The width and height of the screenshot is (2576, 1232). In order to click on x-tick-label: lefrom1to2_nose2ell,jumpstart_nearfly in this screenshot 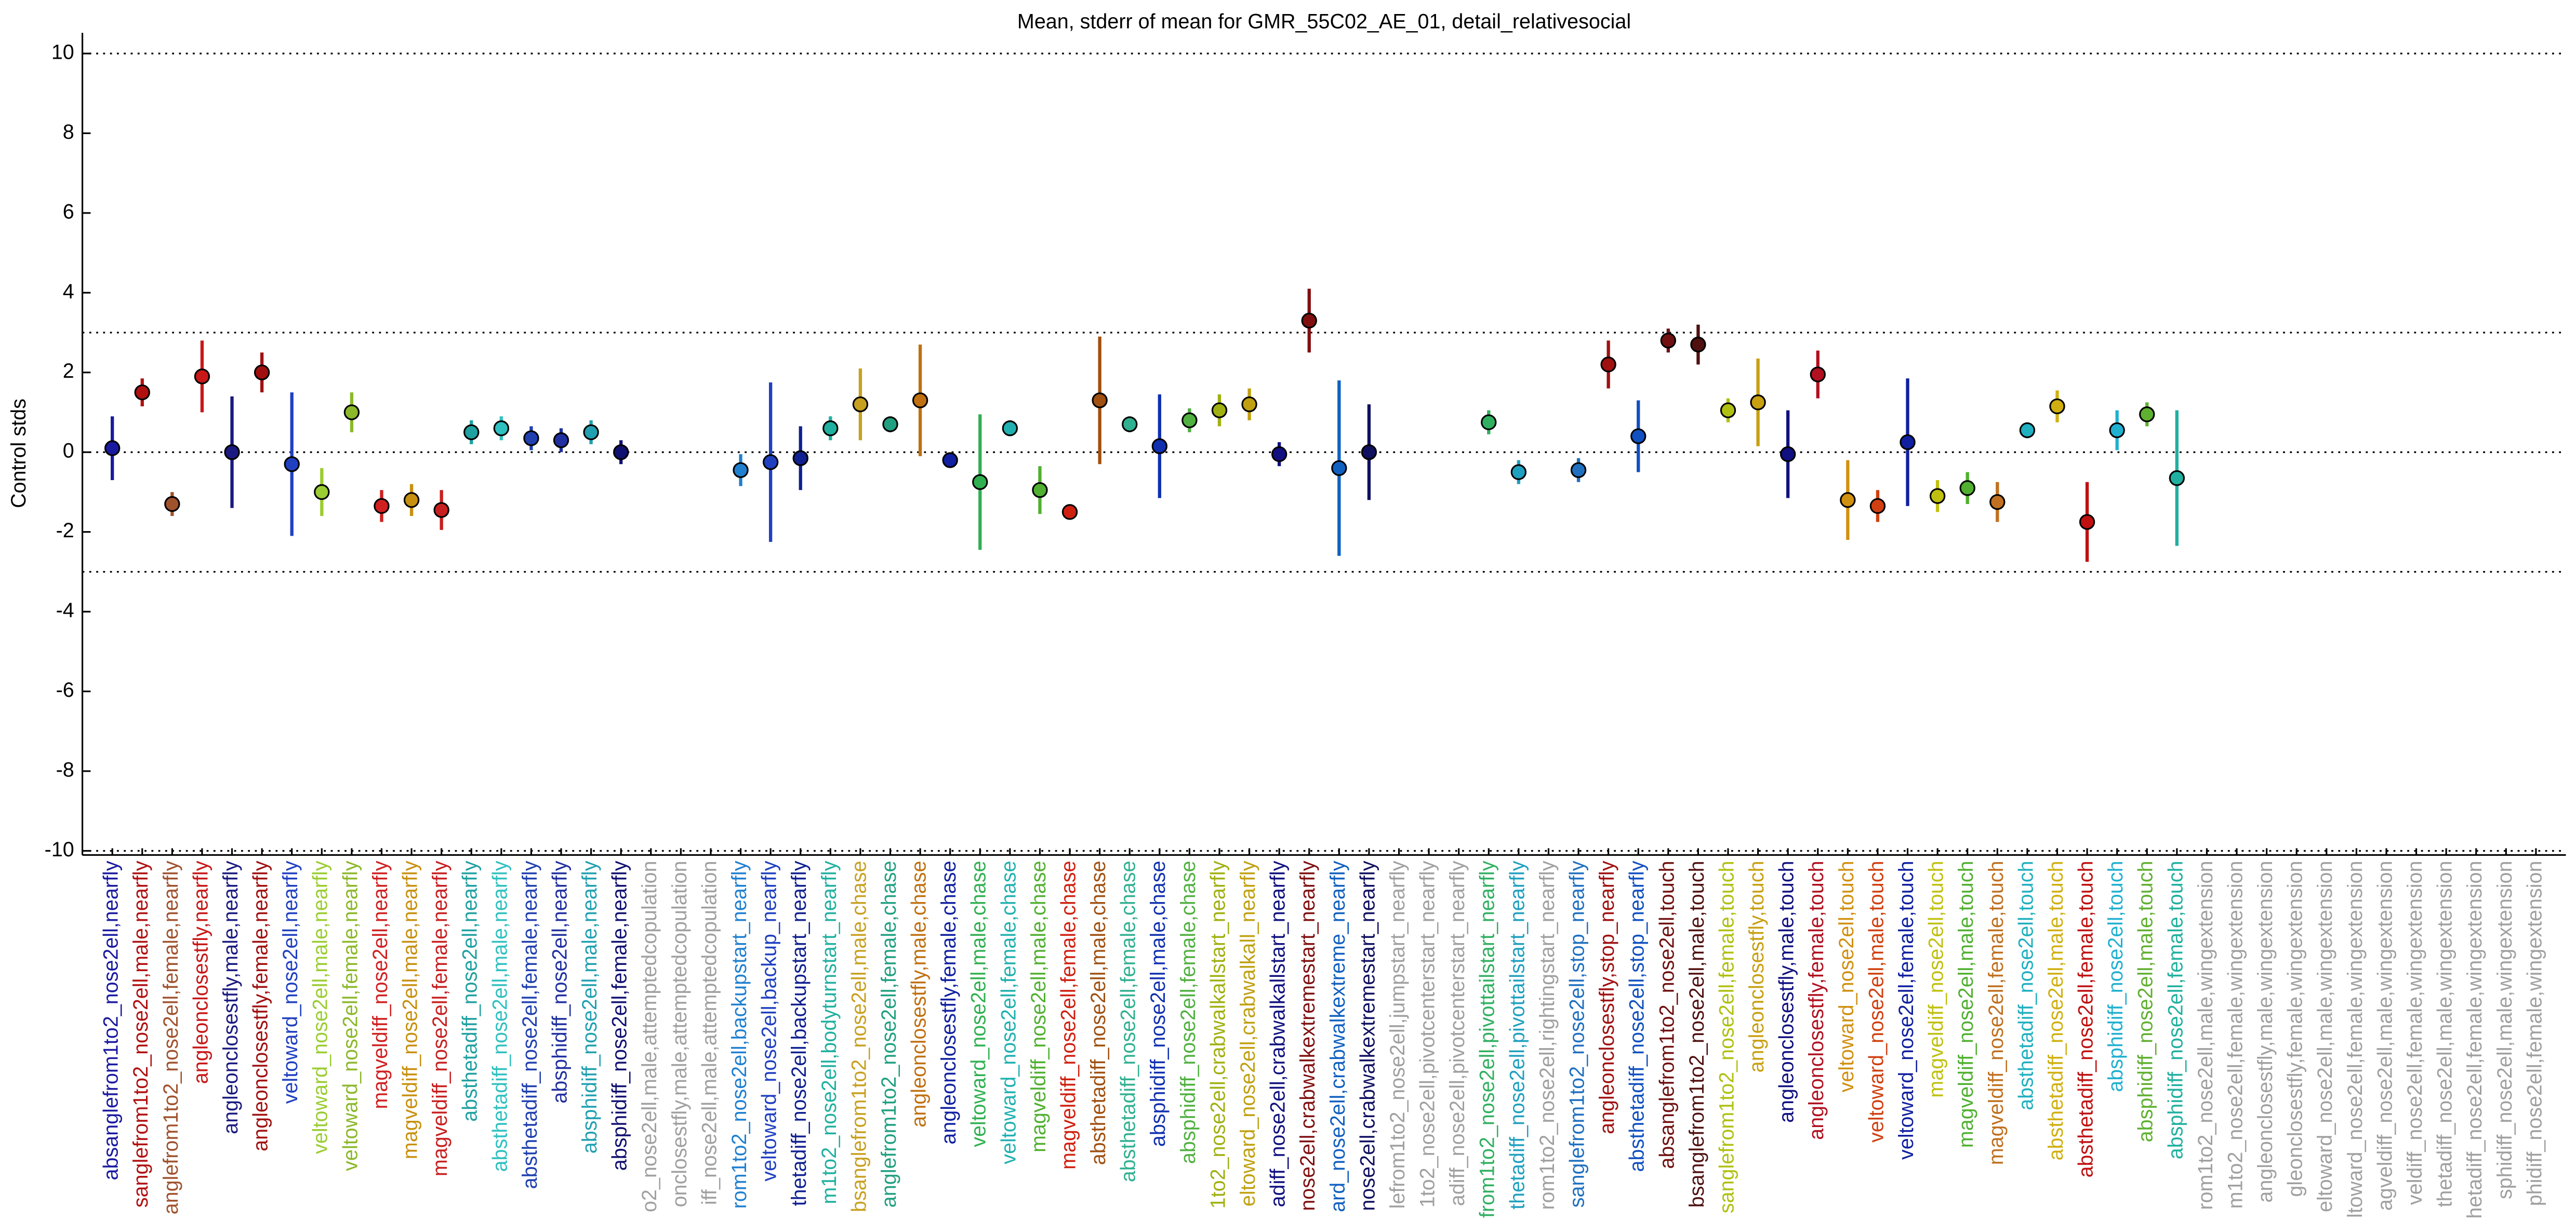, I will do `click(1398, 1034)`.